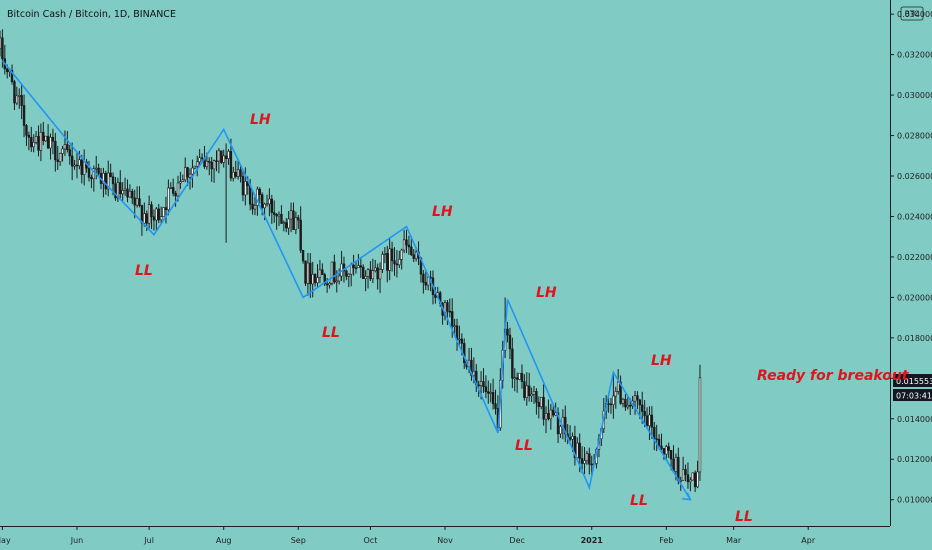 This screenshot has height=550, width=932. I want to click on time-axis-label: Jun, so click(77, 540).